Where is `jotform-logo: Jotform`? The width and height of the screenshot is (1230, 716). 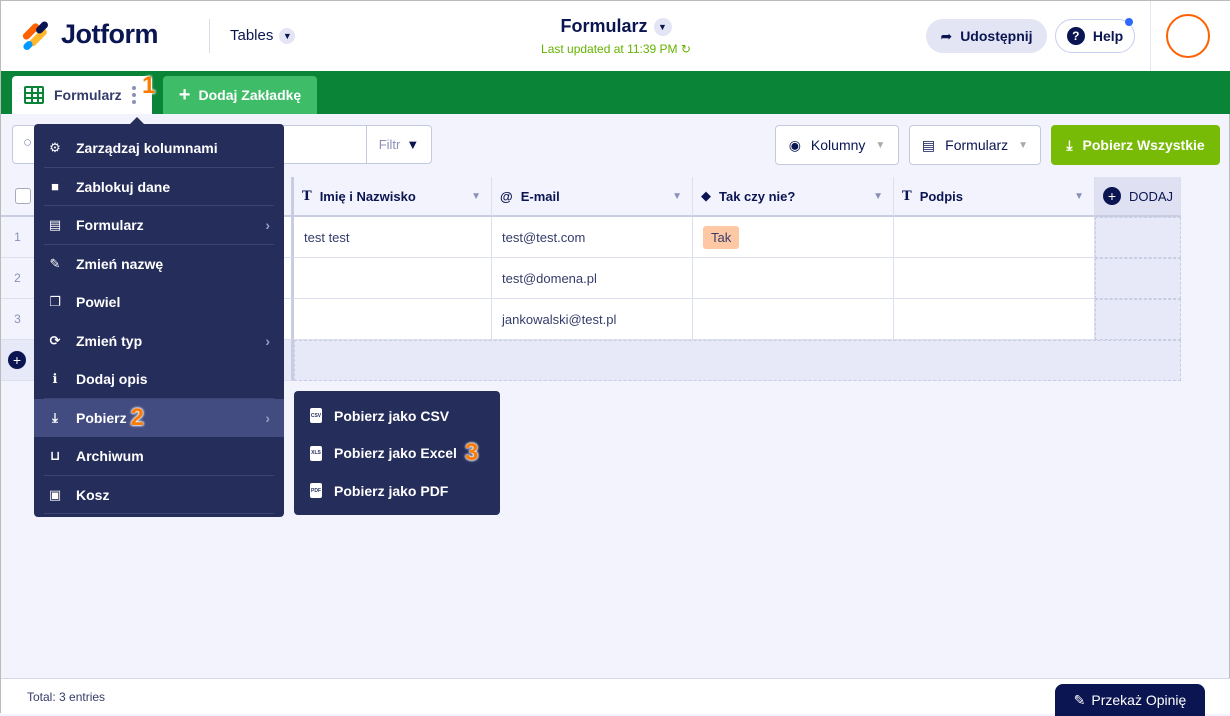
jotform-logo: Jotform is located at coordinates (90, 35).